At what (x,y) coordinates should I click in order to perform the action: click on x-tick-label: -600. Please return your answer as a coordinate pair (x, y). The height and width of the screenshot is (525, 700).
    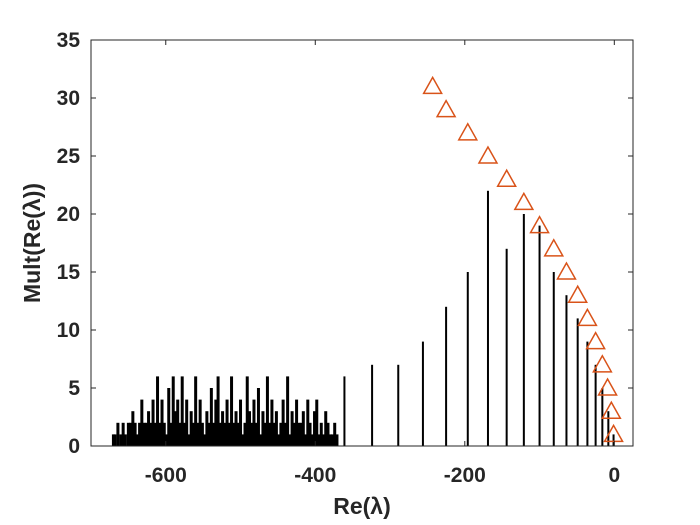
    Looking at the image, I should click on (166, 475).